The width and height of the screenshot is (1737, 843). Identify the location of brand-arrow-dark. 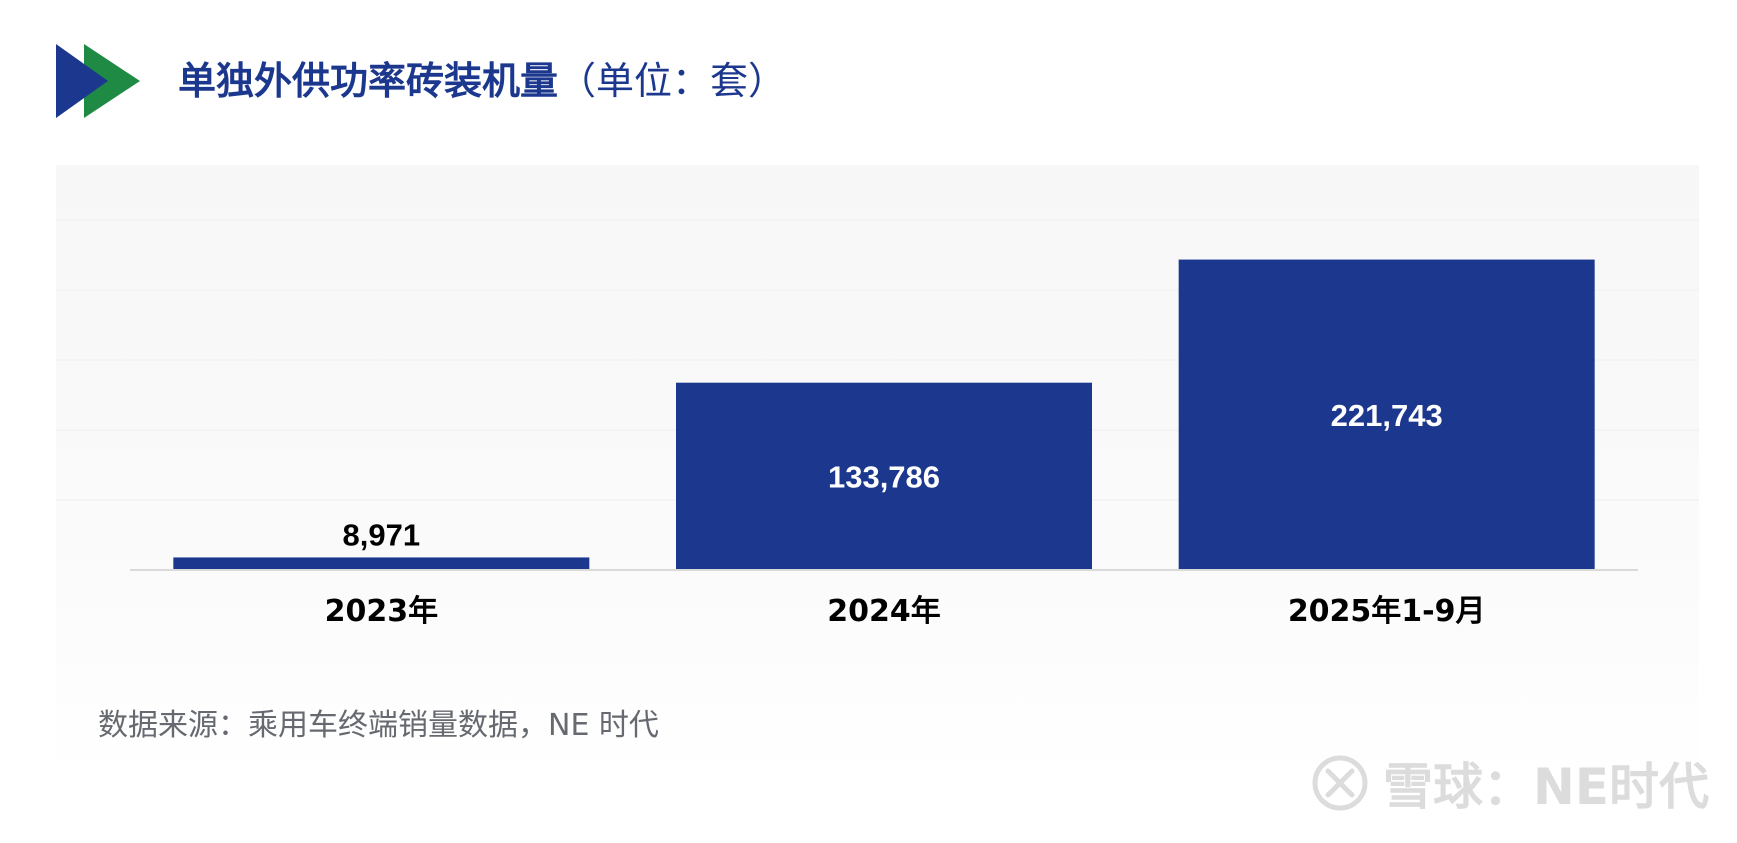
(82, 81).